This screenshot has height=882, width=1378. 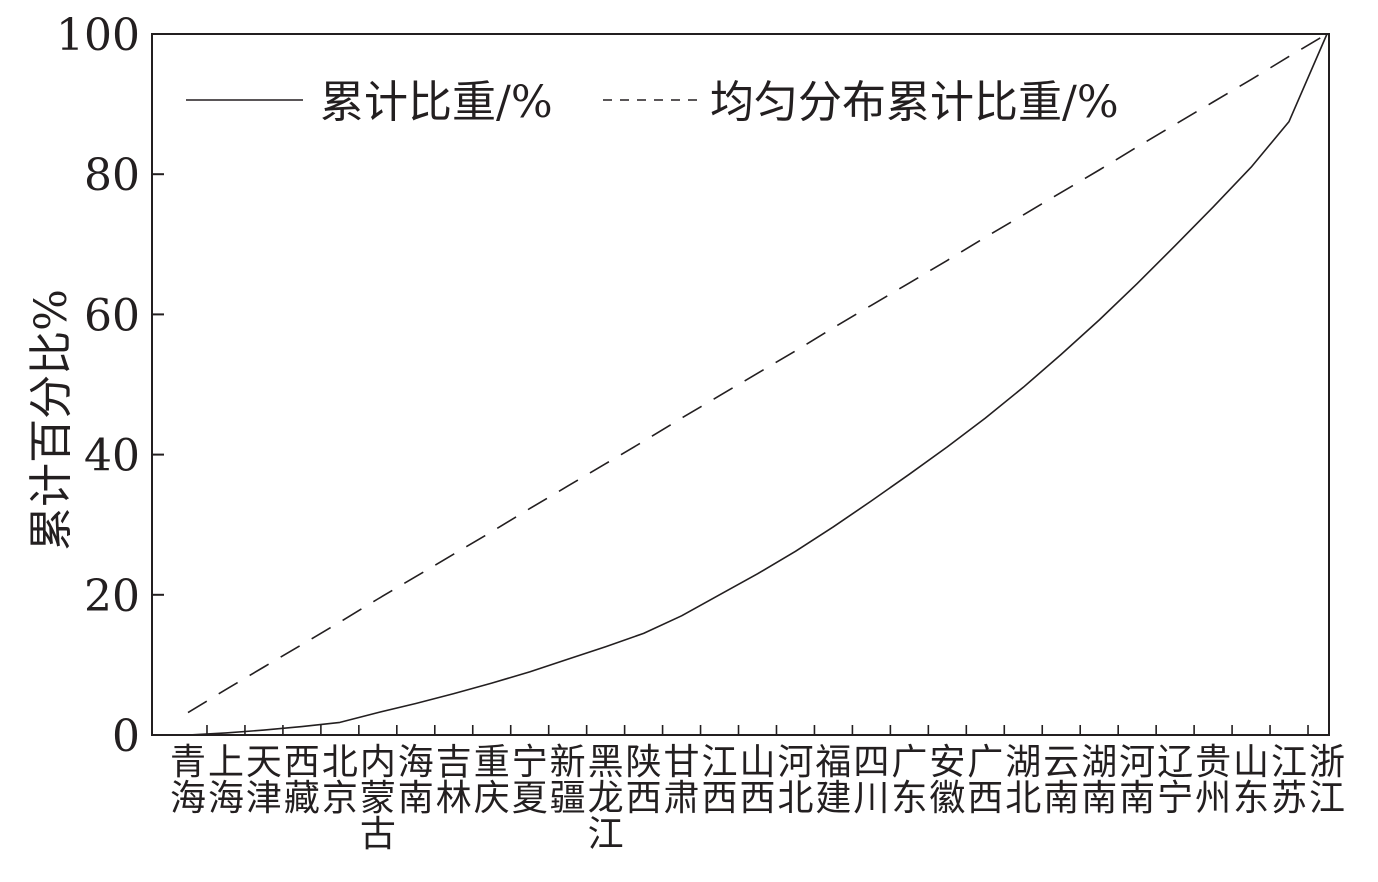 What do you see at coordinates (1327, 780) in the screenshot?
I see `x-tick-label: 浙江` at bounding box center [1327, 780].